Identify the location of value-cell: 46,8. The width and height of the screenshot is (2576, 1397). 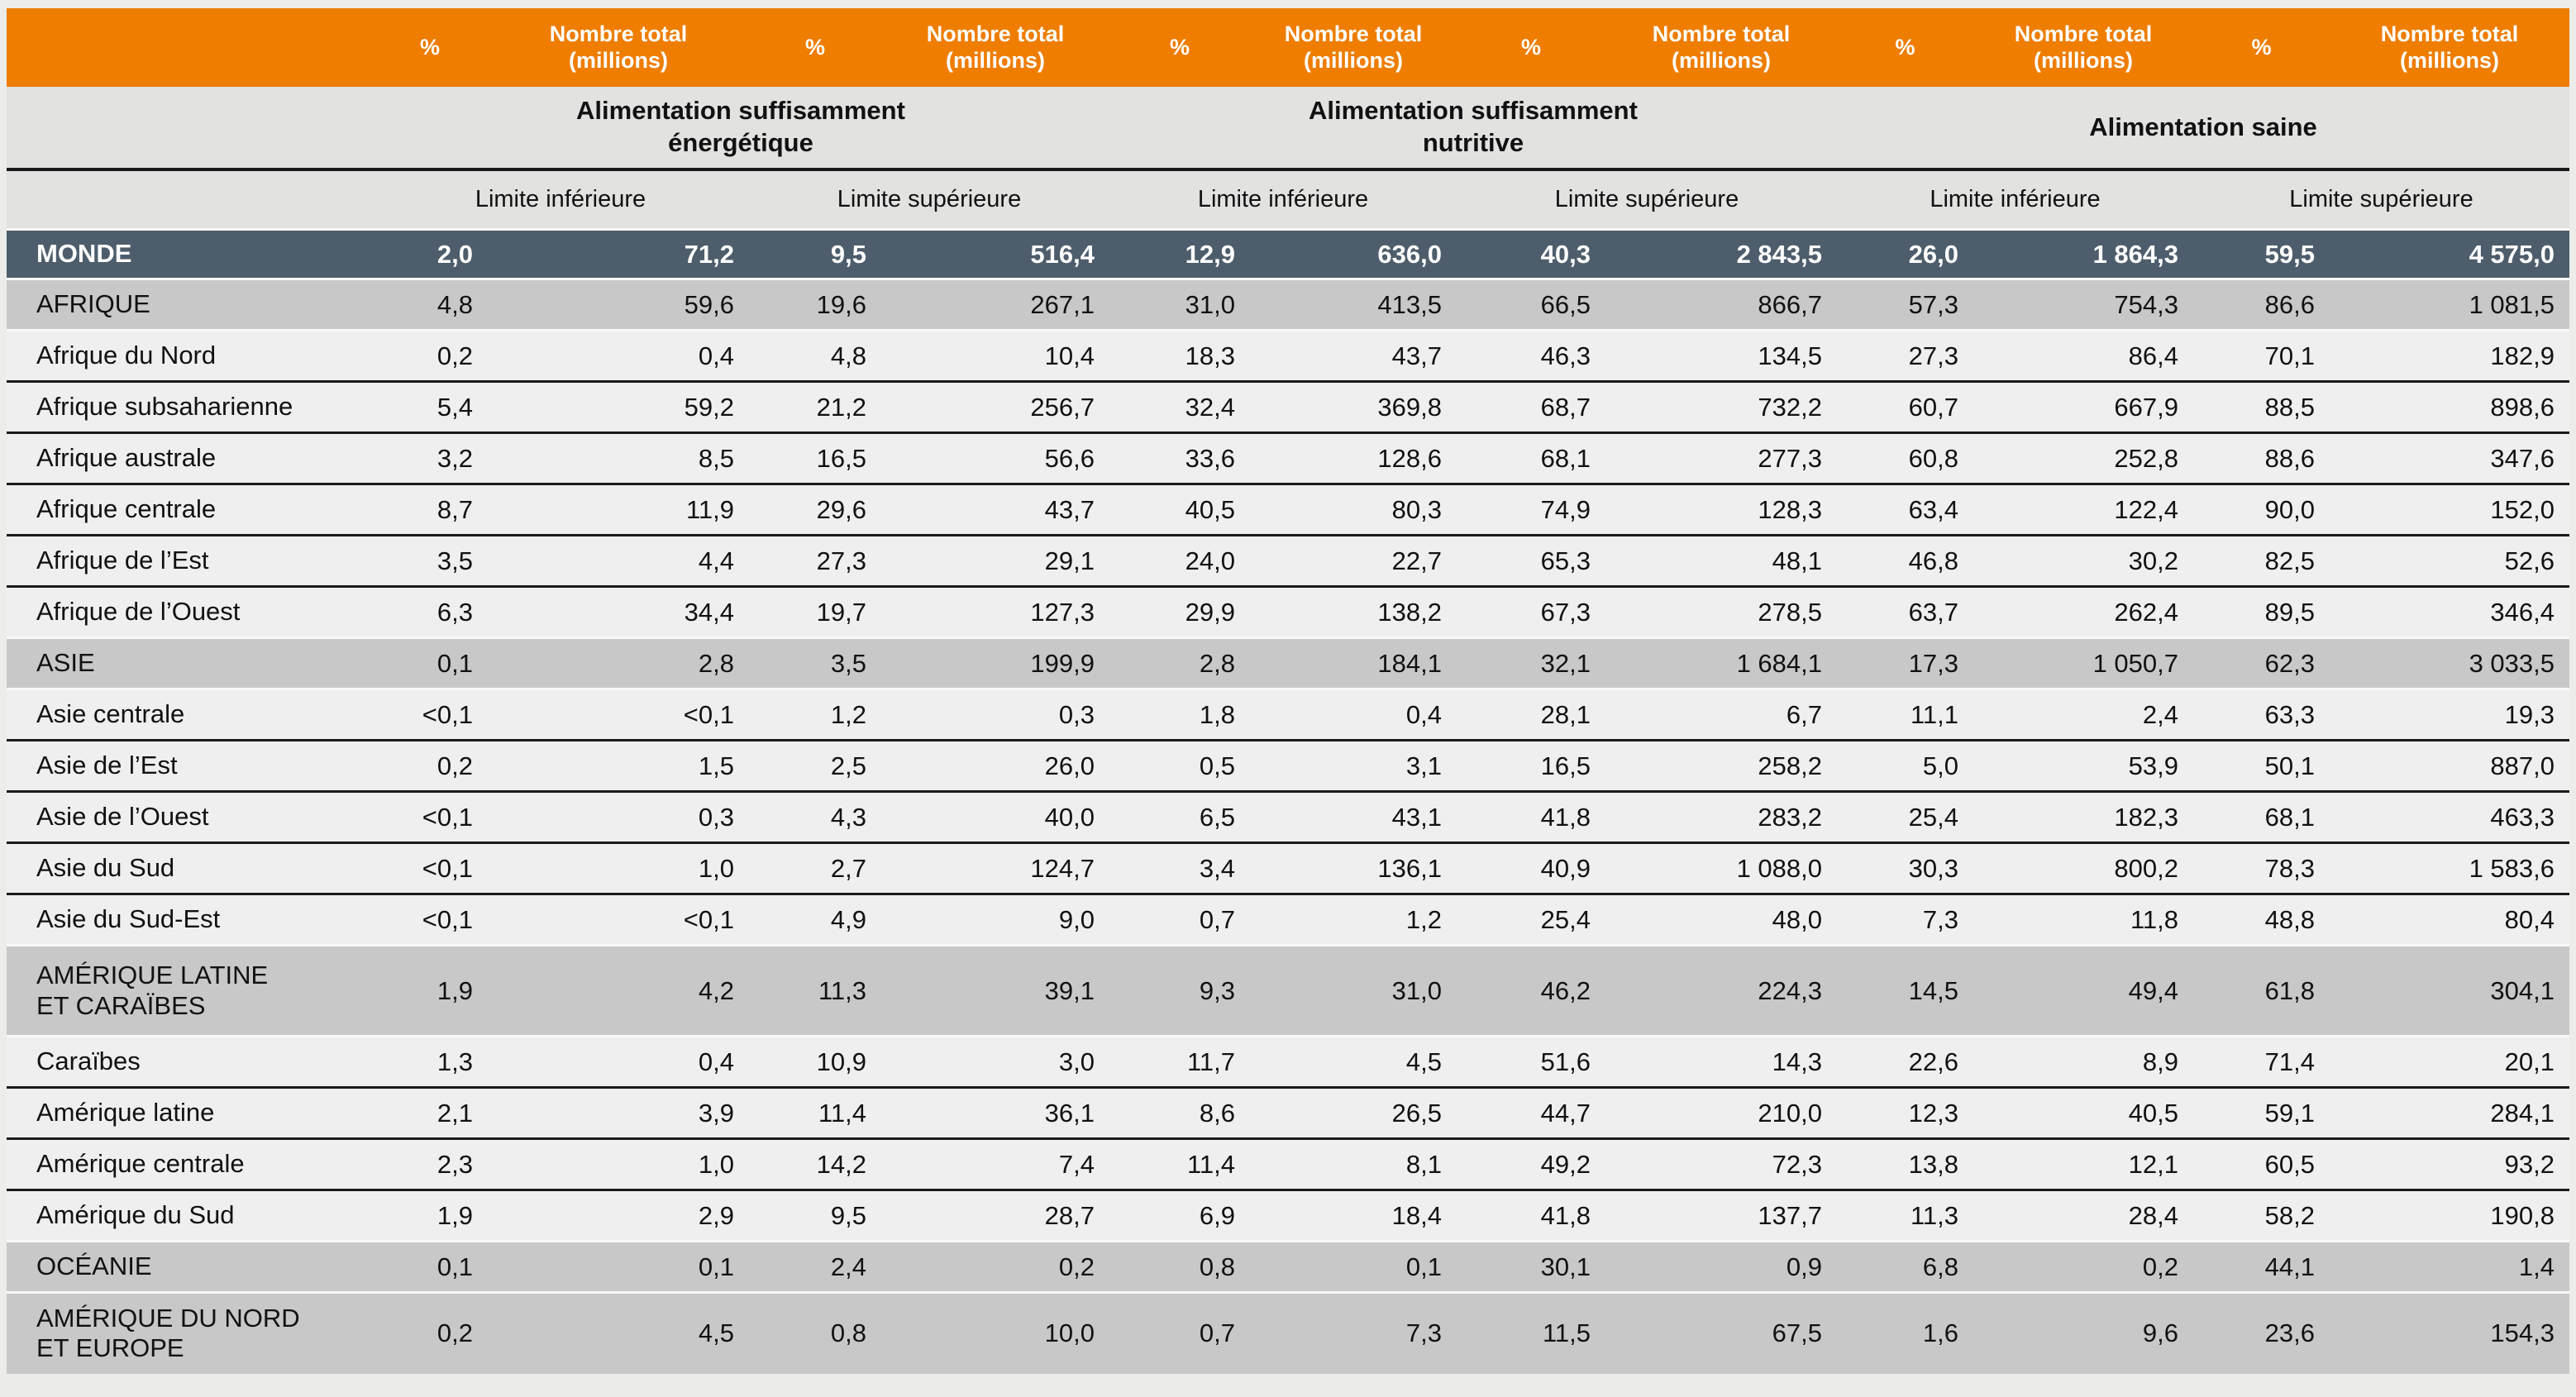
(1905, 560).